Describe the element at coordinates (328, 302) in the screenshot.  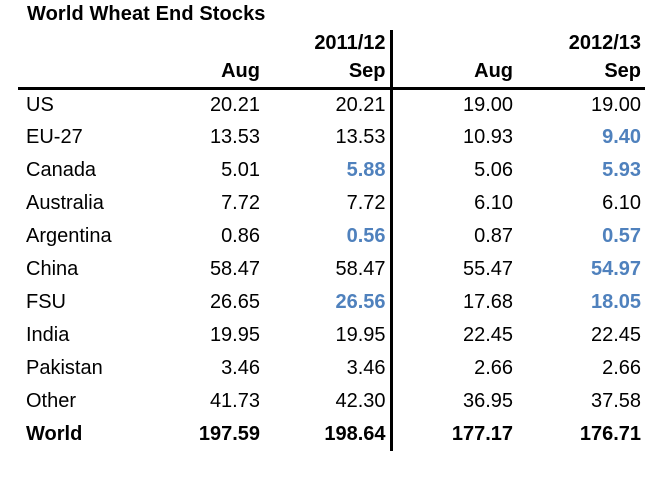
I see `cell-value: 26.56` at that location.